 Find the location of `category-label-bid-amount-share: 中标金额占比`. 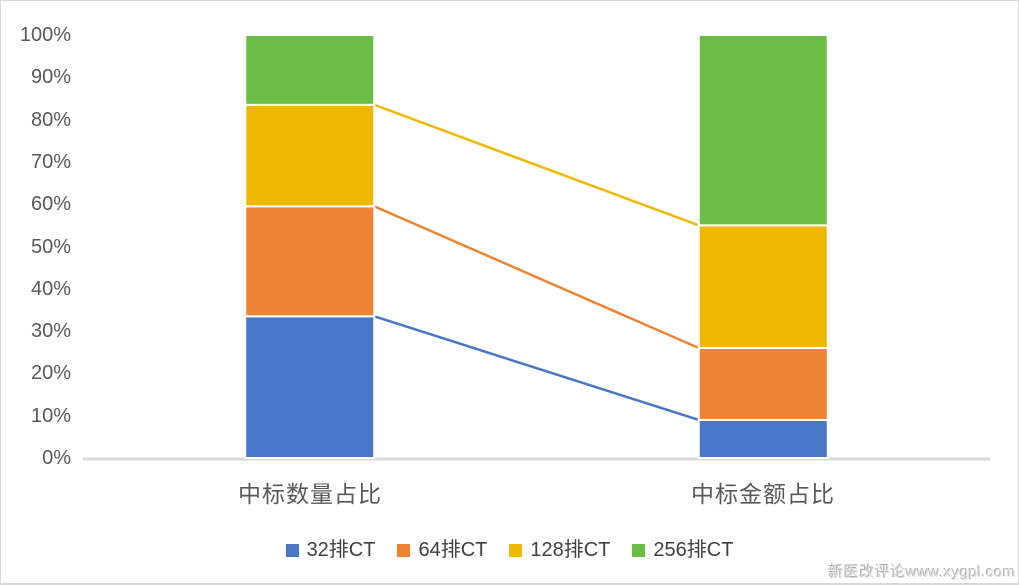

category-label-bid-amount-share: 中标金额占比 is located at coordinates (763, 494).